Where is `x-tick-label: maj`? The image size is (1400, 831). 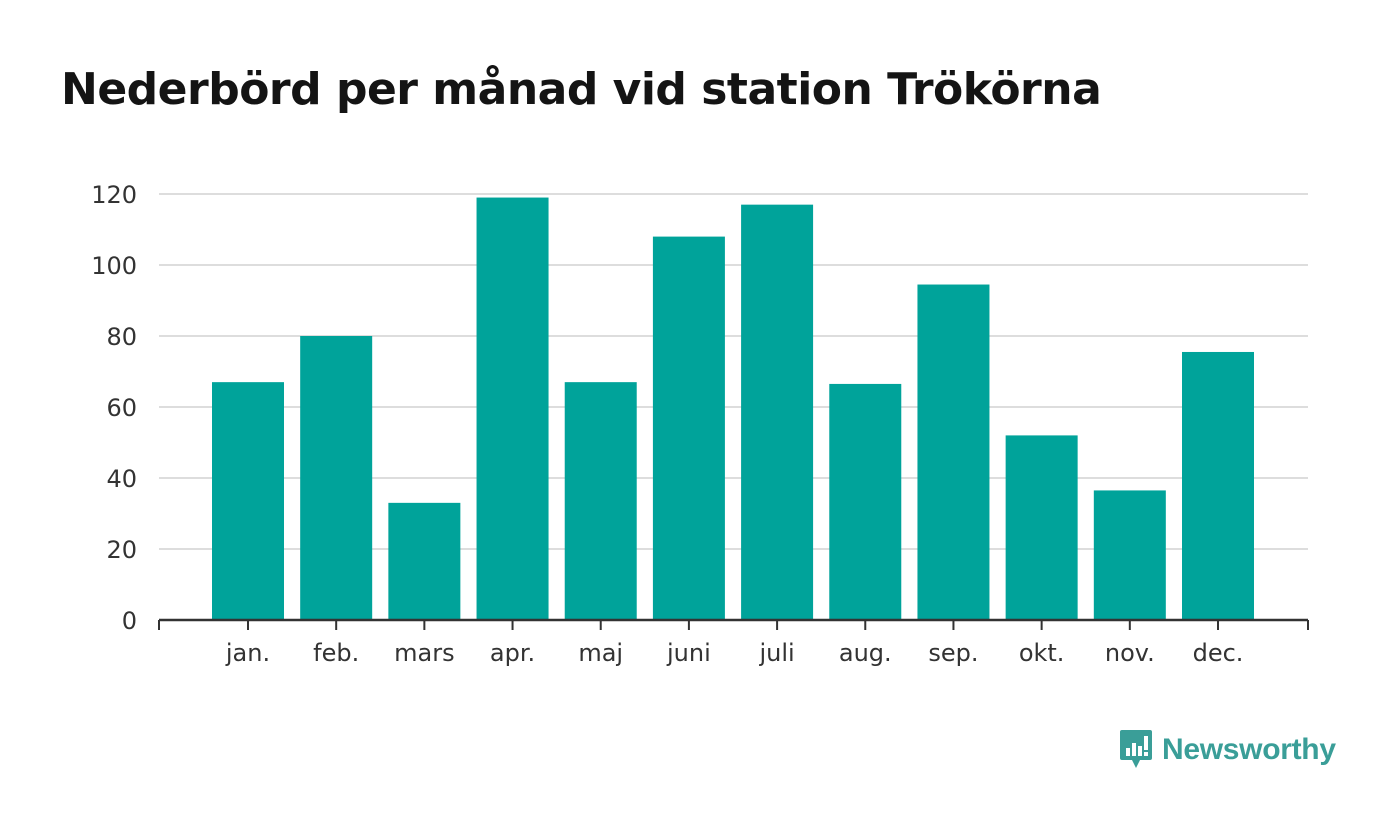
x-tick-label: maj is located at coordinates (600, 653).